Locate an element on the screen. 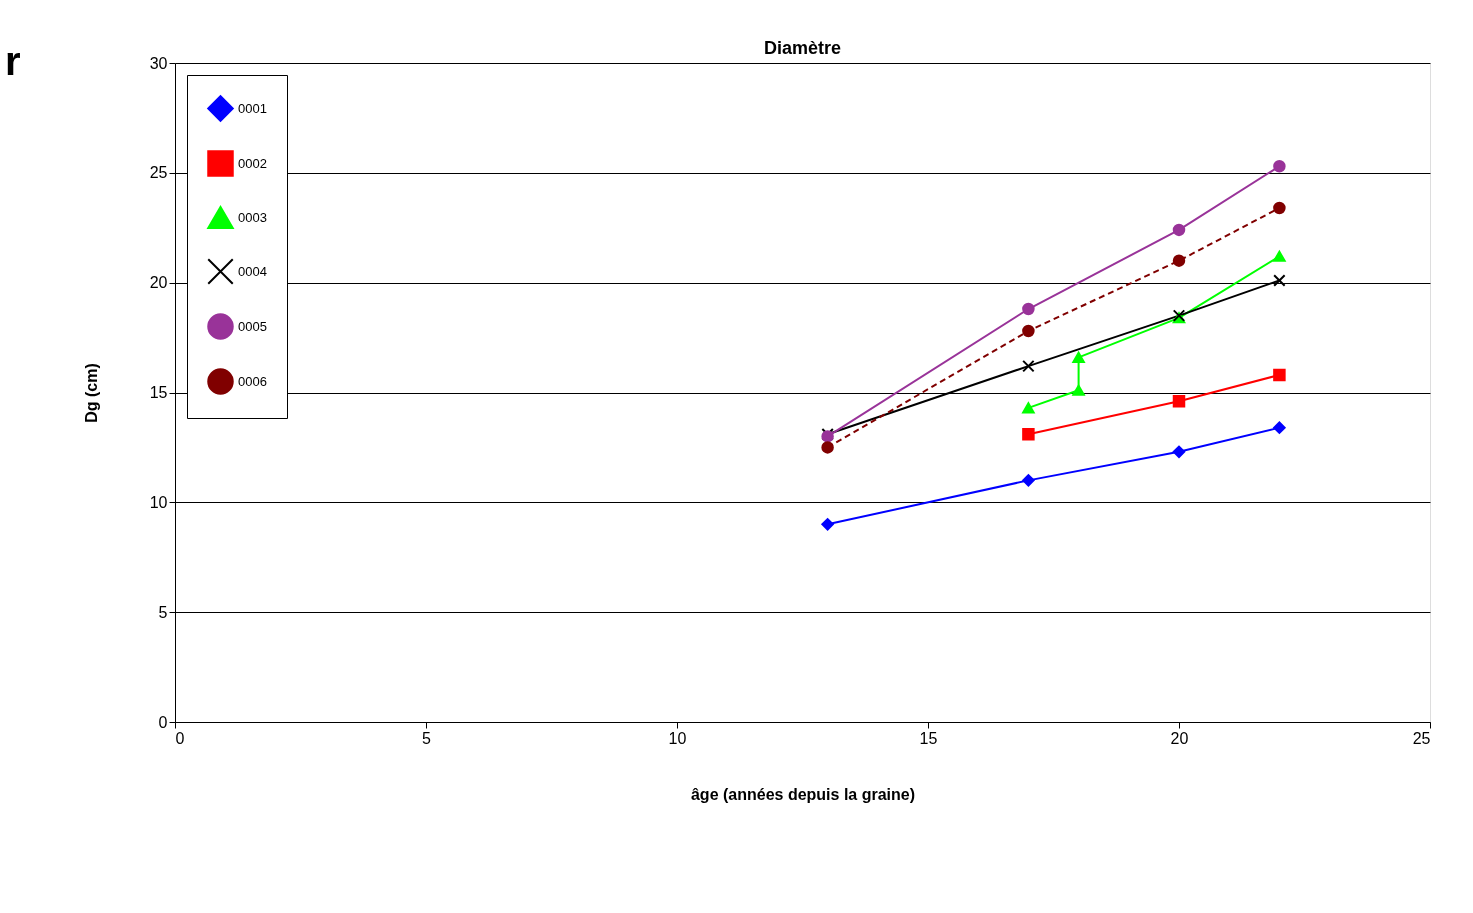 Image resolution: width=1473 pixels, height=913 pixels. x-tick-label: 20 is located at coordinates (1179, 738).